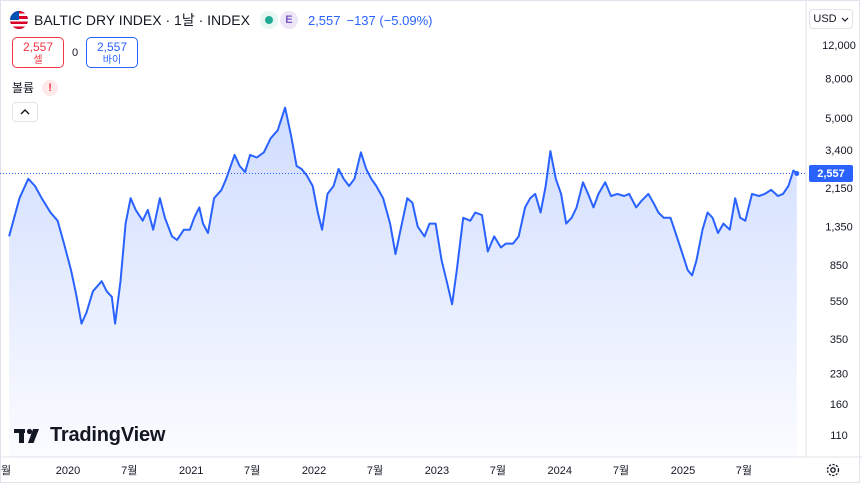 Image resolution: width=862 pixels, height=485 pixels. I want to click on y-tick-label: 2,150, so click(839, 189).